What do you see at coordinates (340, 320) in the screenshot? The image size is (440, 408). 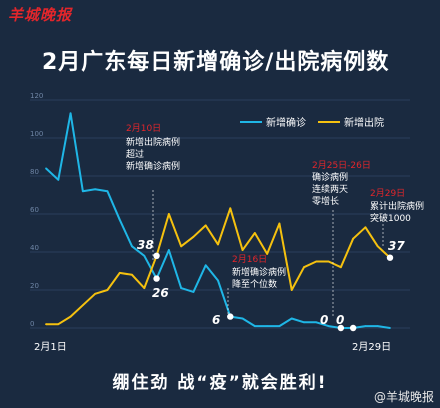 I see `value-label-confirmed-feb26: 0` at bounding box center [340, 320].